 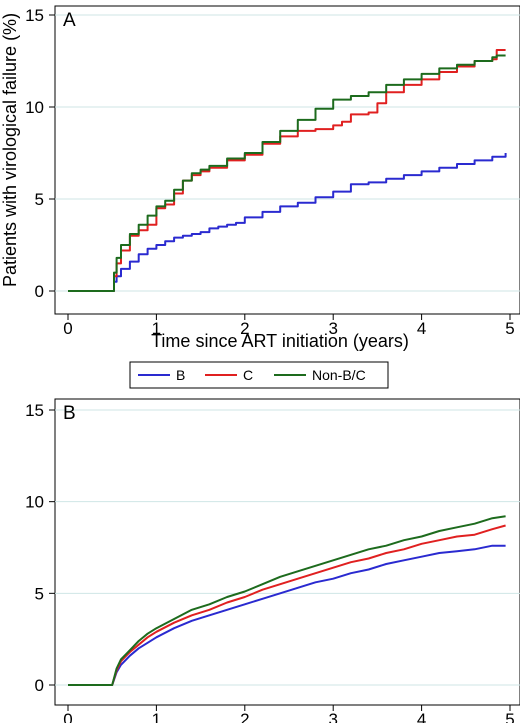 I want to click on panel-b-label: B, so click(x=69, y=413).